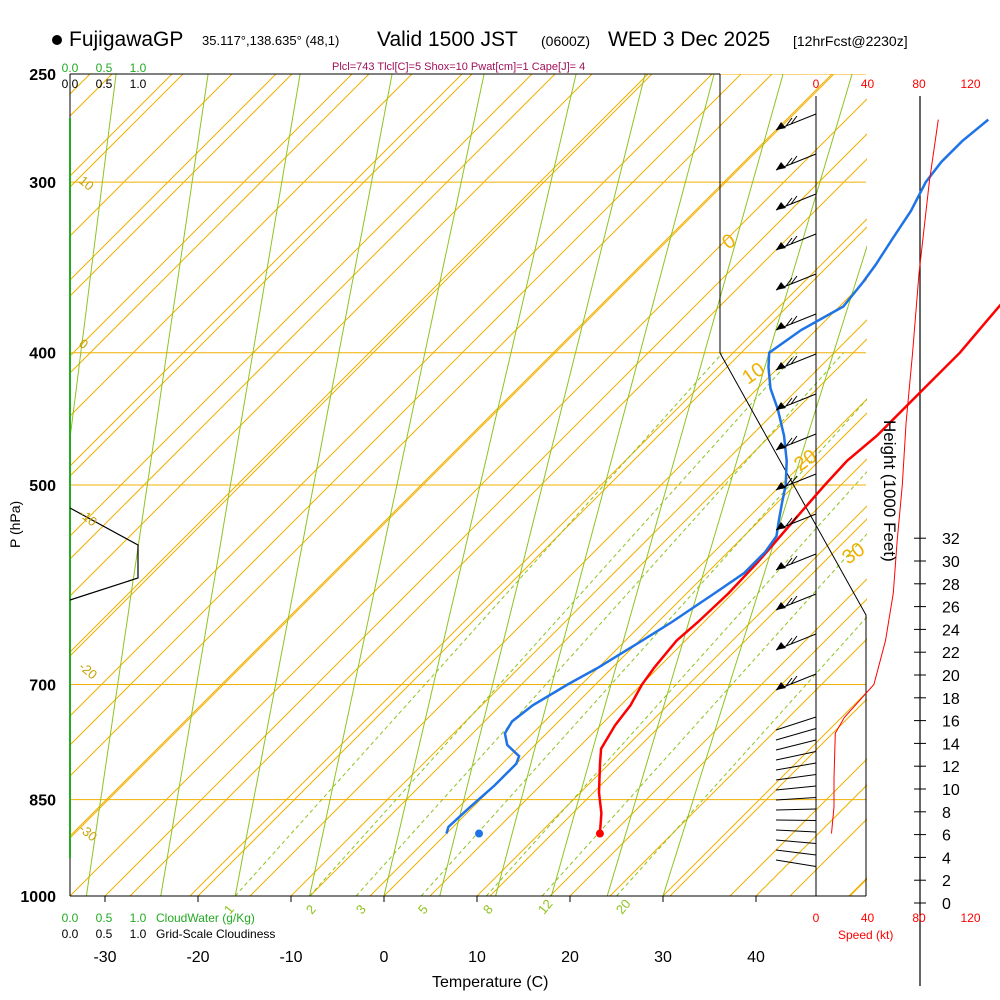  What do you see at coordinates (42, 686) in the screenshot?
I see `pressure-tick-label: 700` at bounding box center [42, 686].